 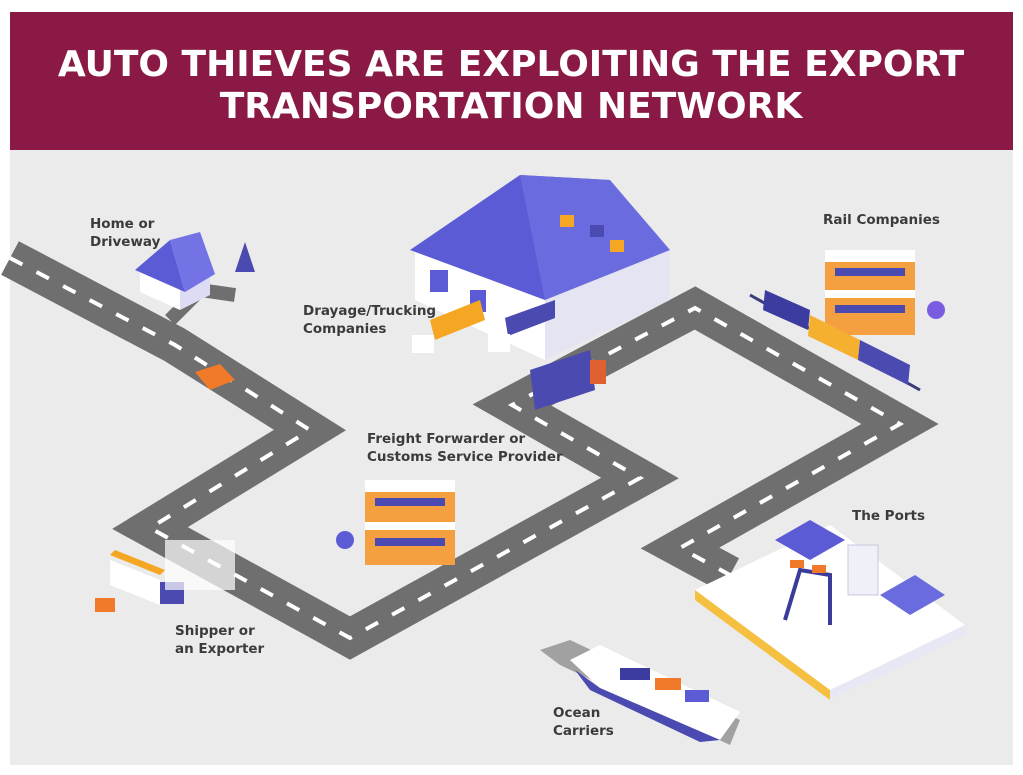 What do you see at coordinates (446, 439) in the screenshot?
I see `node-label: Freight Forwarder or` at bounding box center [446, 439].